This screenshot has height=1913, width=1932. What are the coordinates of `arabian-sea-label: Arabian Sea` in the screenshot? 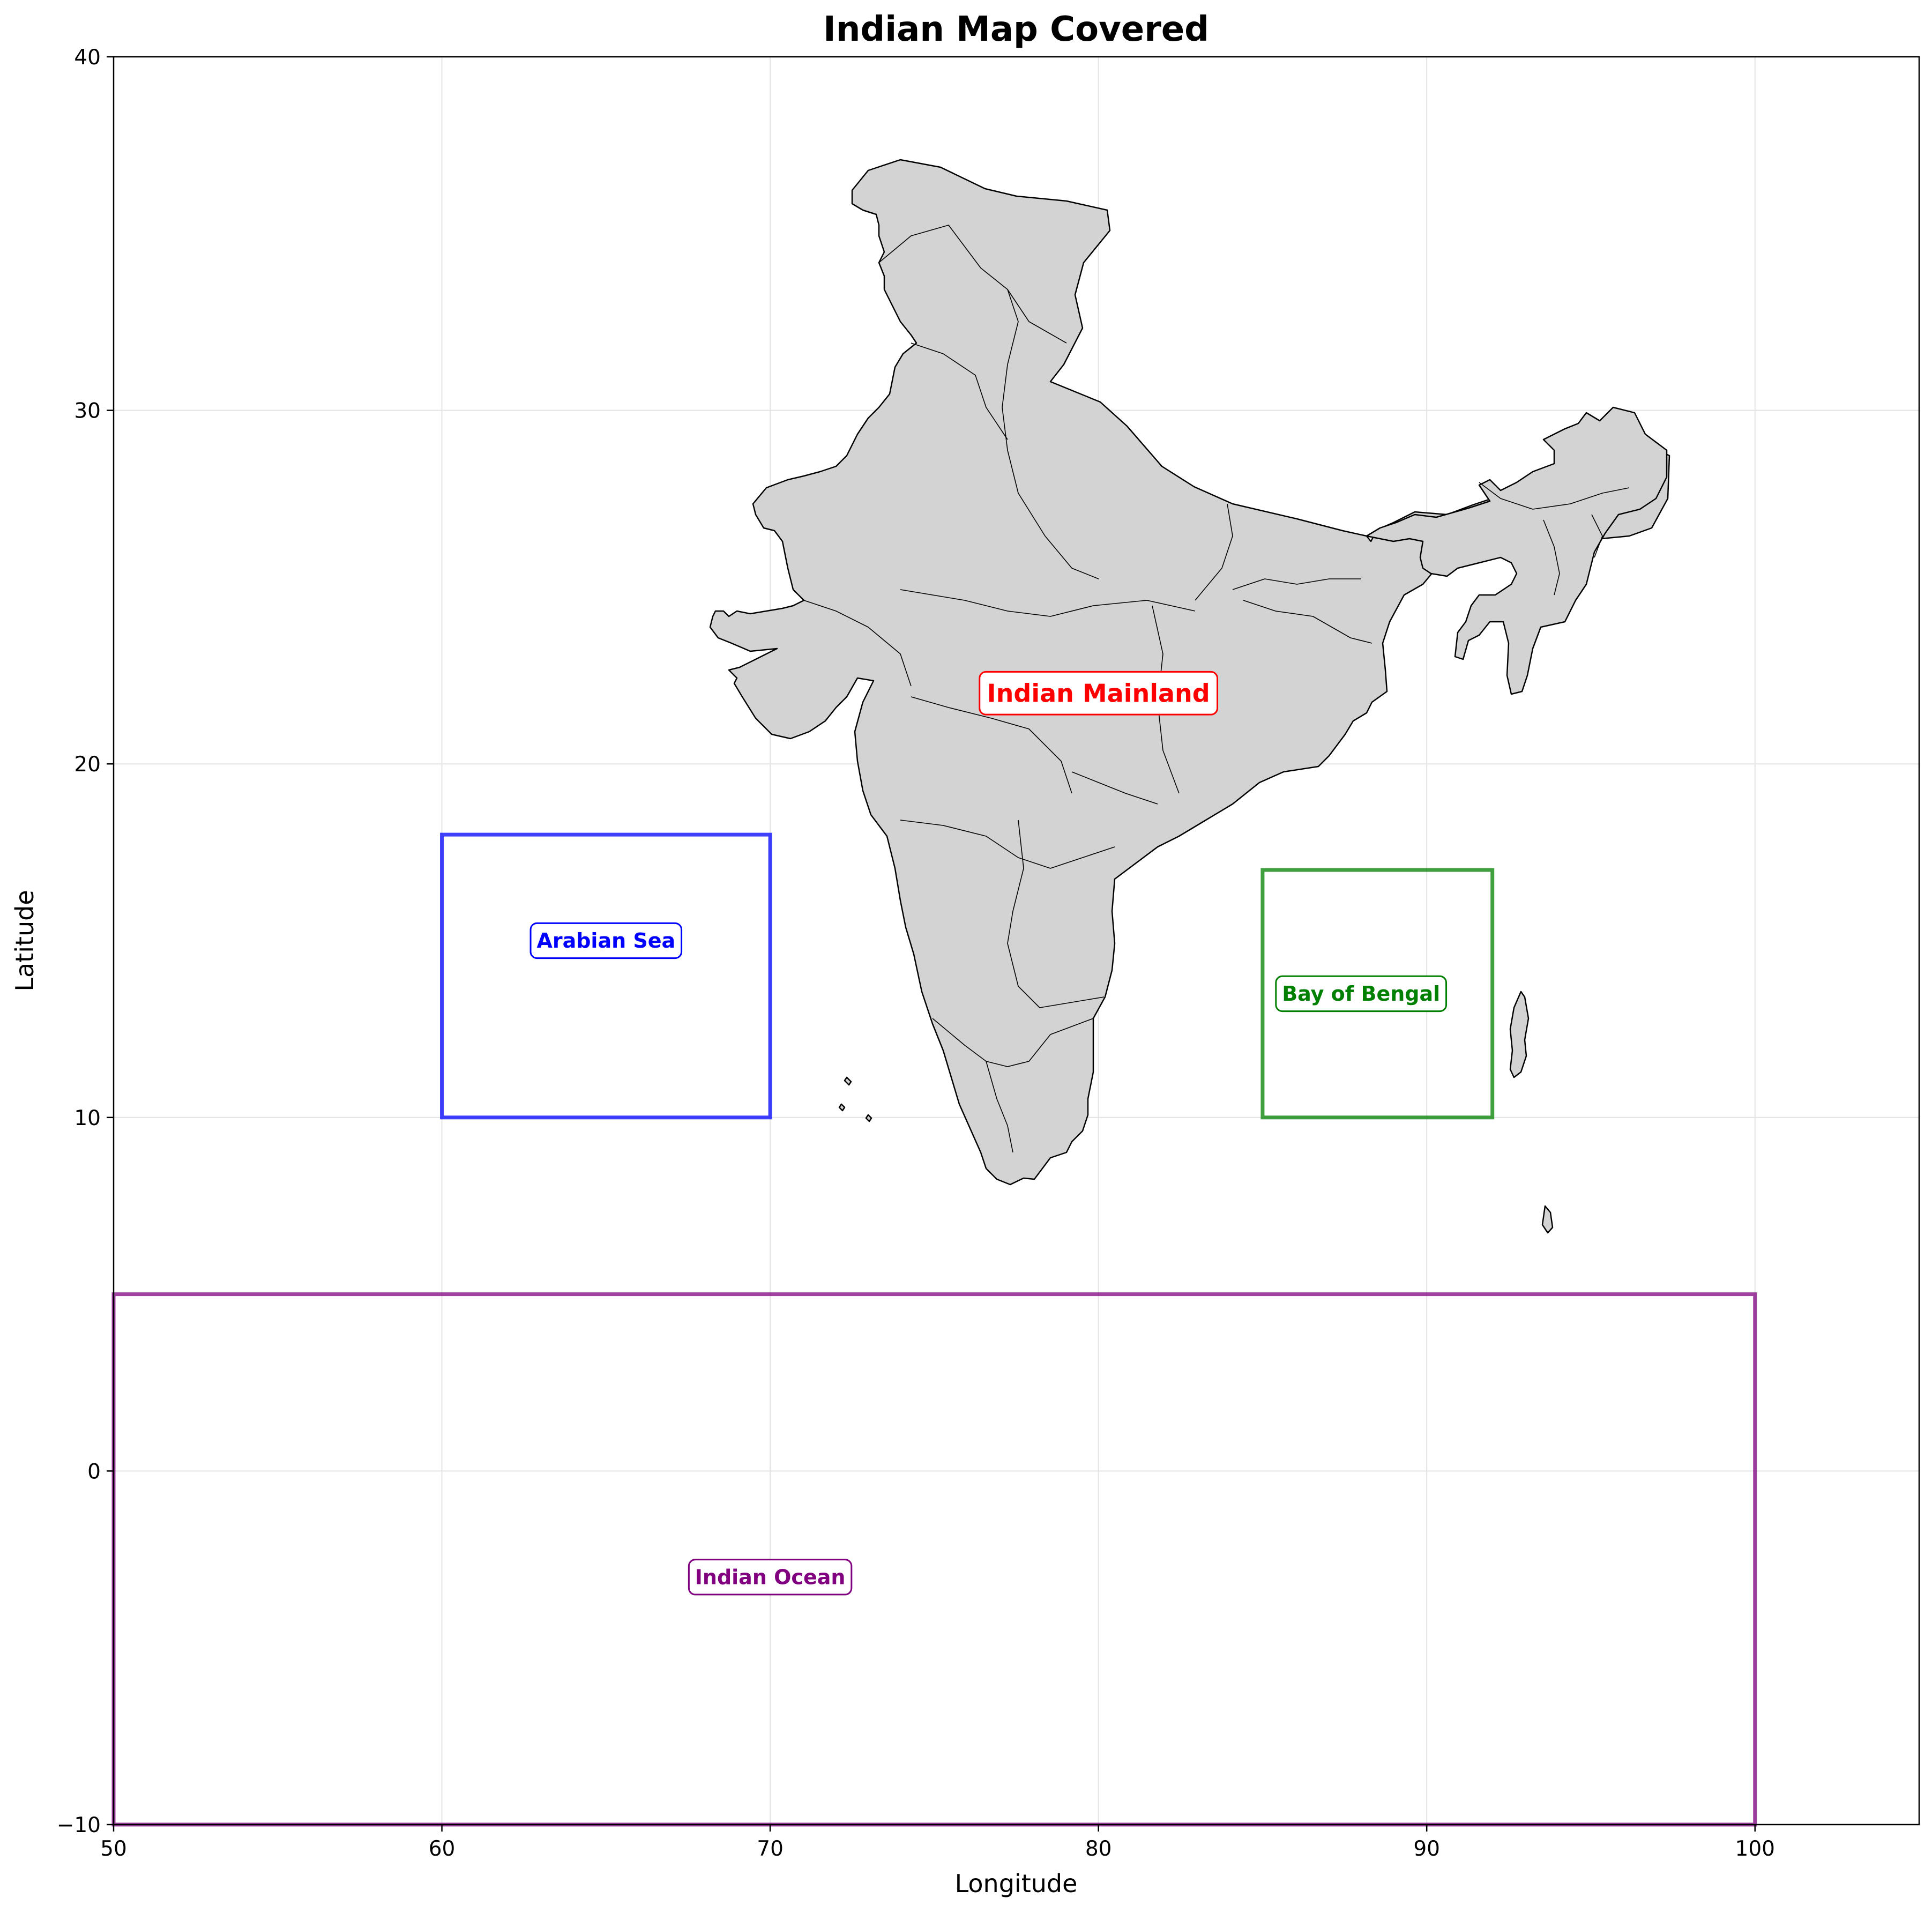 It's located at (605, 940).